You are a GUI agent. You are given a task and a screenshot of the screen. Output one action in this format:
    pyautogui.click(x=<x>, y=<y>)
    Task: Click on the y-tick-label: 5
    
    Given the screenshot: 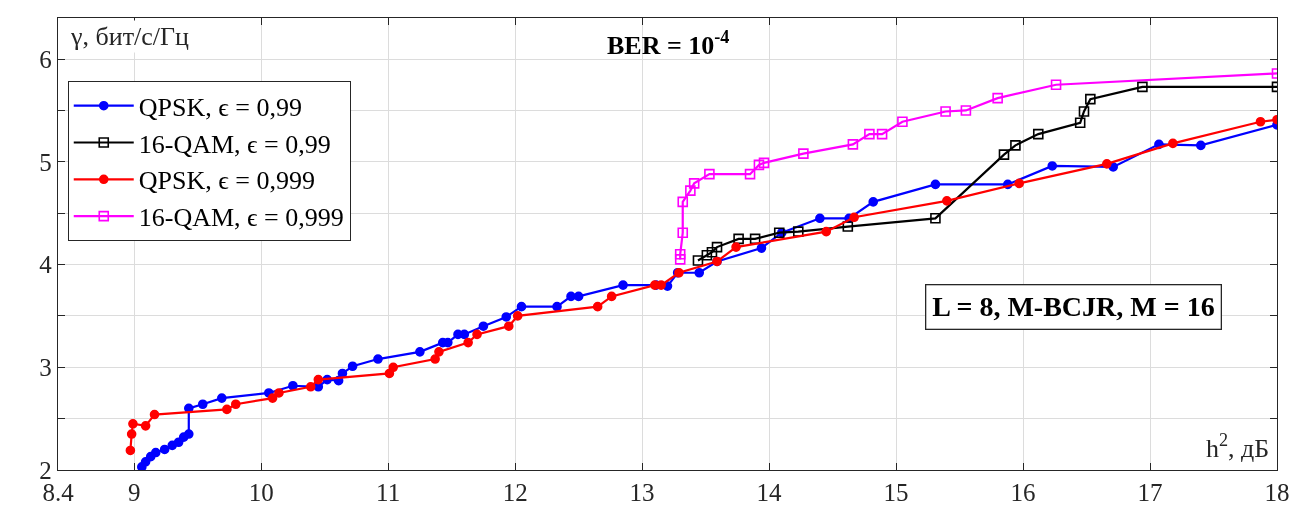 What is the action you would take?
    pyautogui.click(x=45, y=162)
    